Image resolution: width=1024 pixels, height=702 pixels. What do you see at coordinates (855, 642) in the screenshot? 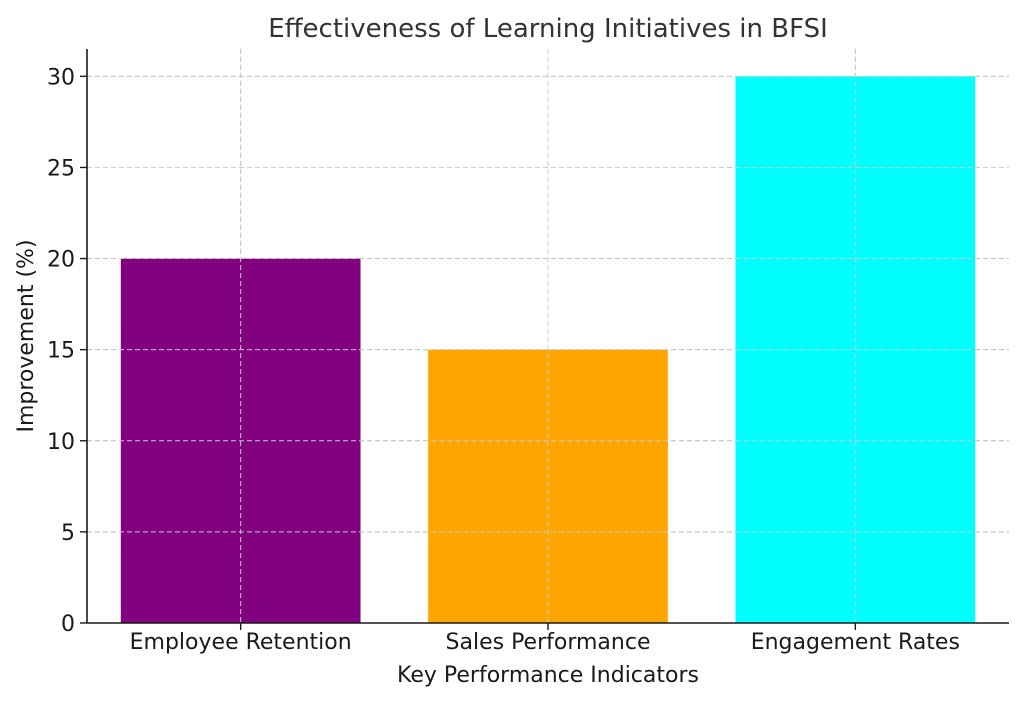
I see `x-tick-label: Engagement Rates` at bounding box center [855, 642].